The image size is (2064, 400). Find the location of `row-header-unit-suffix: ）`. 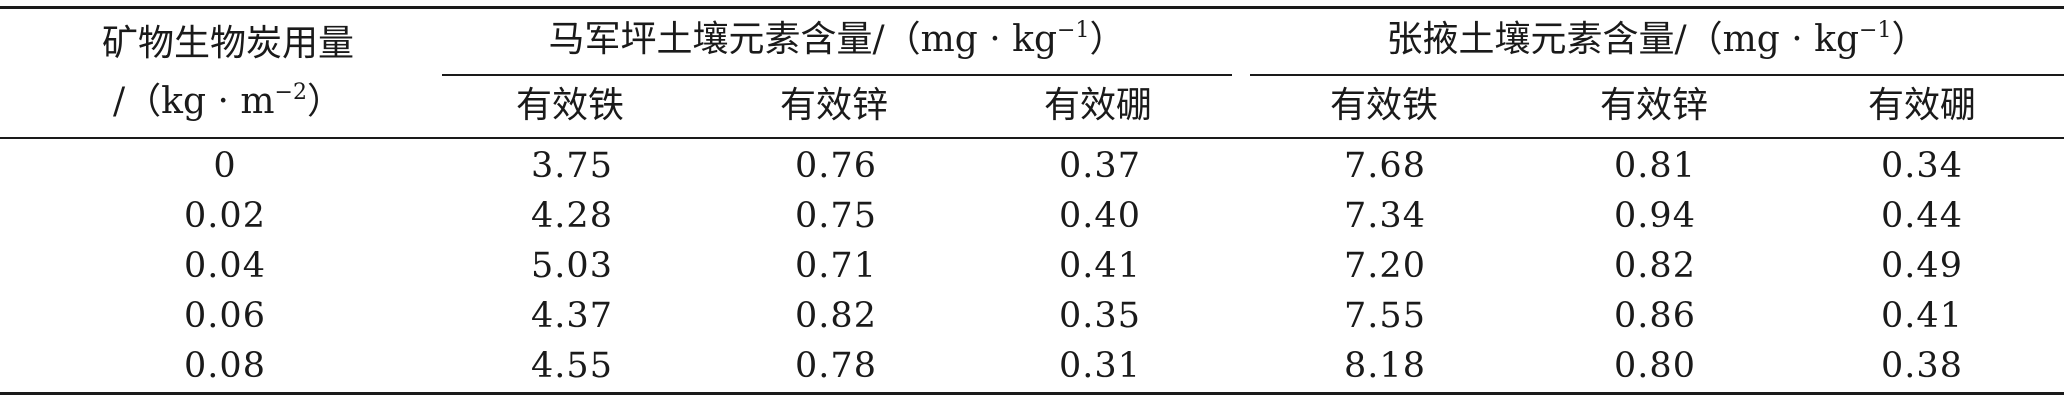

row-header-unit-suffix: ） is located at coordinates (324, 101).